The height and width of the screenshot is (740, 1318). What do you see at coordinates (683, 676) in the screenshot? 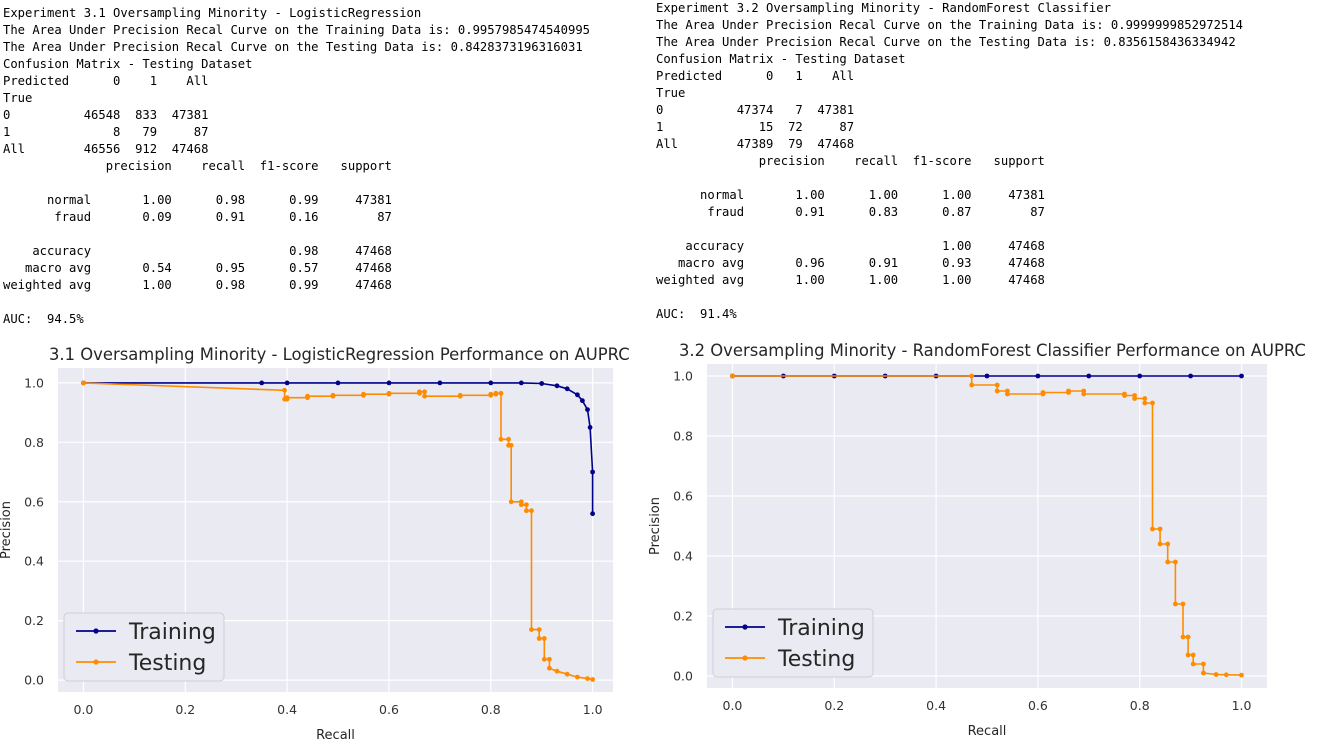
I see `y-tick-label: 0.0` at bounding box center [683, 676].